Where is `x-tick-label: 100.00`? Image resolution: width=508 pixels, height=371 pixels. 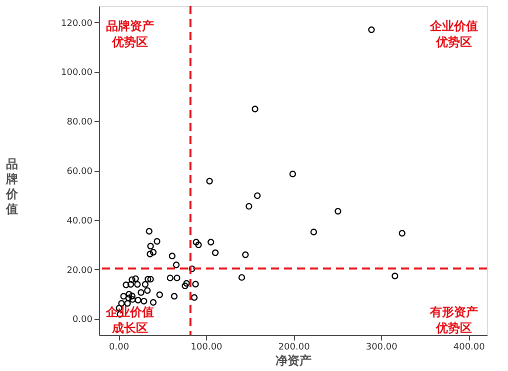 x-tick-label: 100.00 is located at coordinates (206, 347).